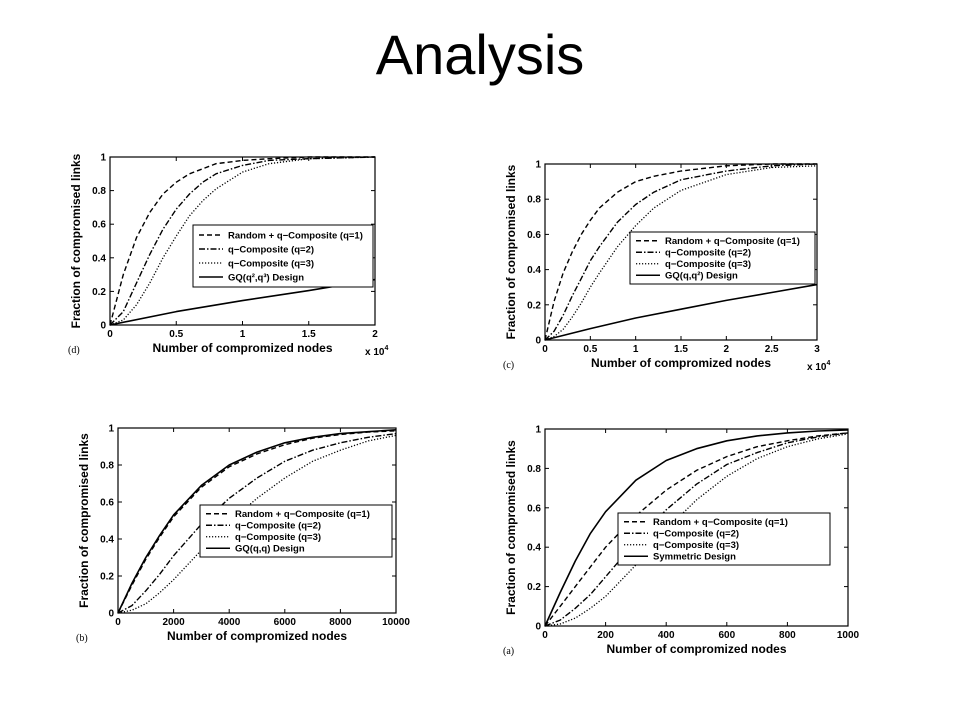 This screenshot has height=720, width=960. I want to click on x-tick-label: 2000, so click(173, 622).